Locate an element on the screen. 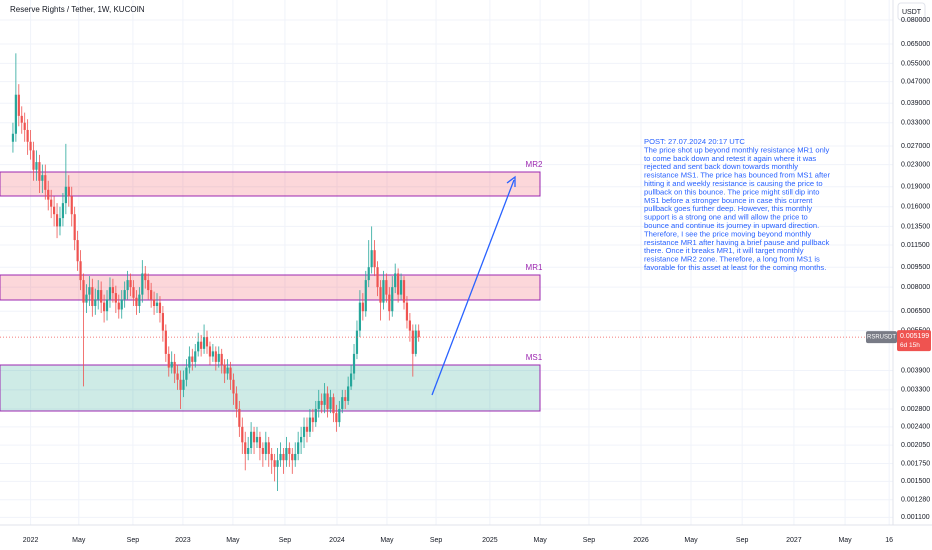 The width and height of the screenshot is (932, 550). annotation-line: POST: 27.07.2024 20:17 UTC is located at coordinates (694, 141).